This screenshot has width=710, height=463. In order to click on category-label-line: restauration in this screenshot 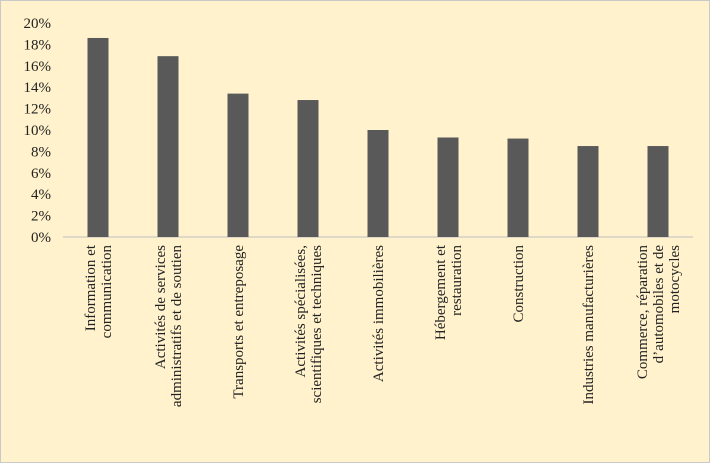, I will do `click(457, 280)`.